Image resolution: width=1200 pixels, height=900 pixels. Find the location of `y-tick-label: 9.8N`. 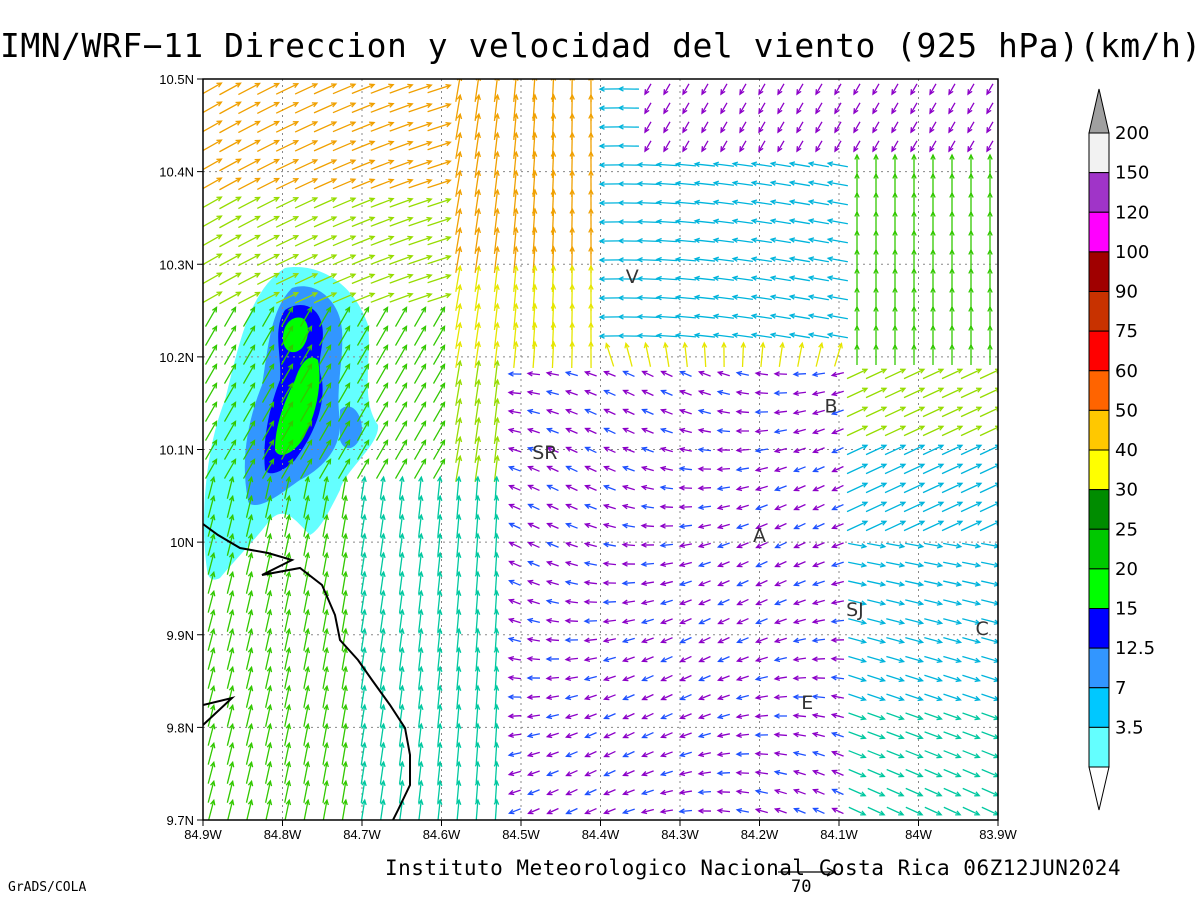

y-tick-label: 9.8N is located at coordinates (180, 727).